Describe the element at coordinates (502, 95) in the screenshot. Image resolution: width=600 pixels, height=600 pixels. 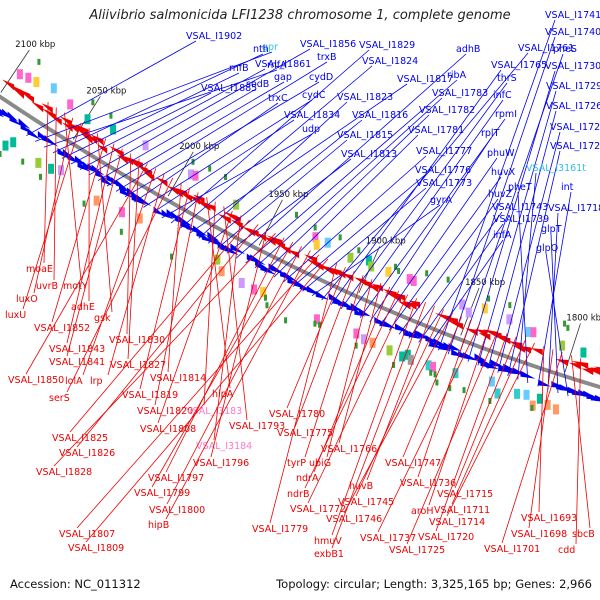
I see `forward-gene-label: infC` at that location.